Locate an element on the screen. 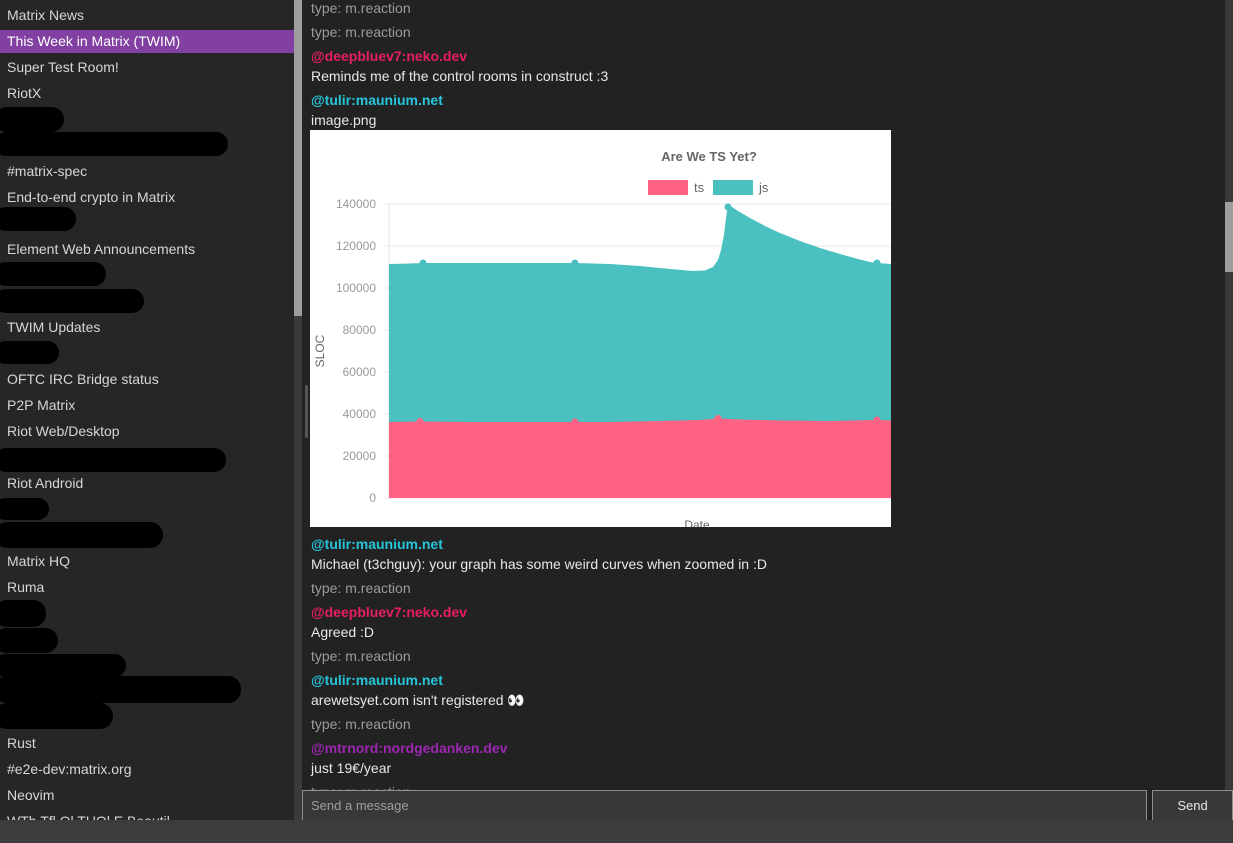  message-body: just 19€/year is located at coordinates (351, 768).